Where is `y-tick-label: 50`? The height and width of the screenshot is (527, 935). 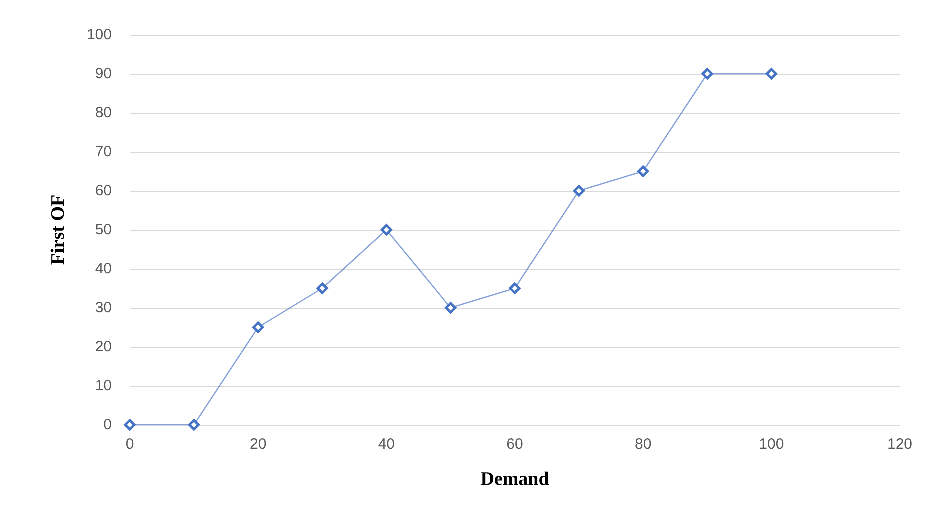
y-tick-label: 50 is located at coordinates (103, 230).